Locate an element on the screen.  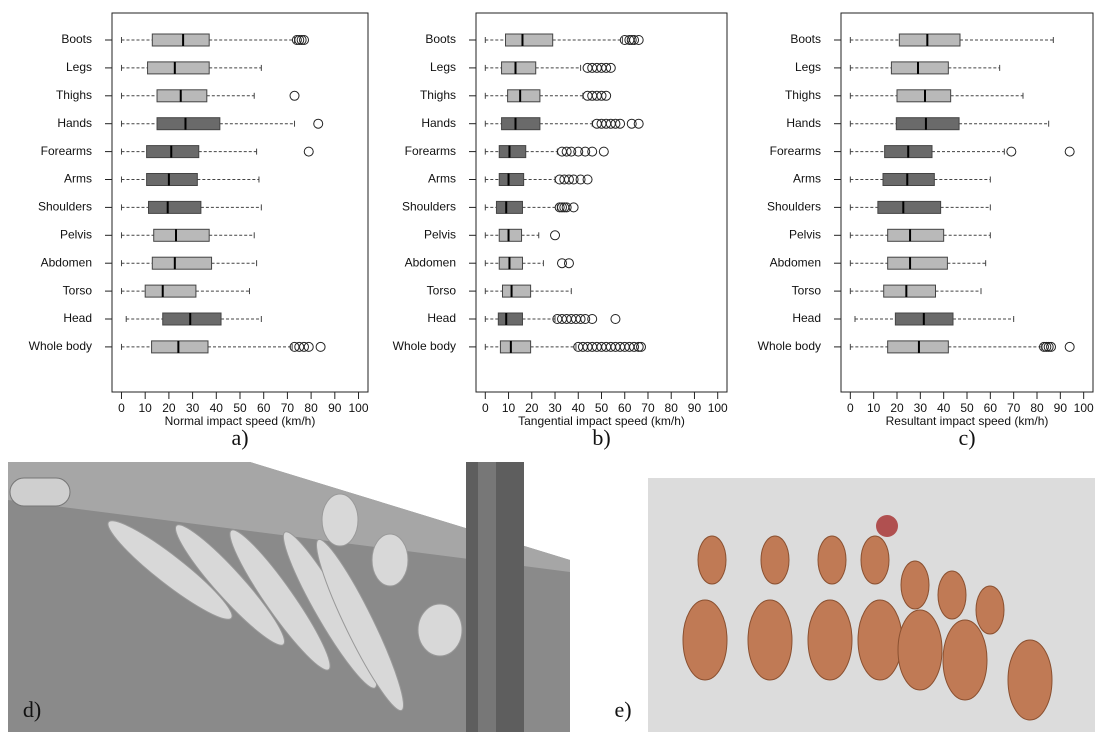
x-axis-label: Normal impact speed (km/h) is located at coordinates (240, 421).